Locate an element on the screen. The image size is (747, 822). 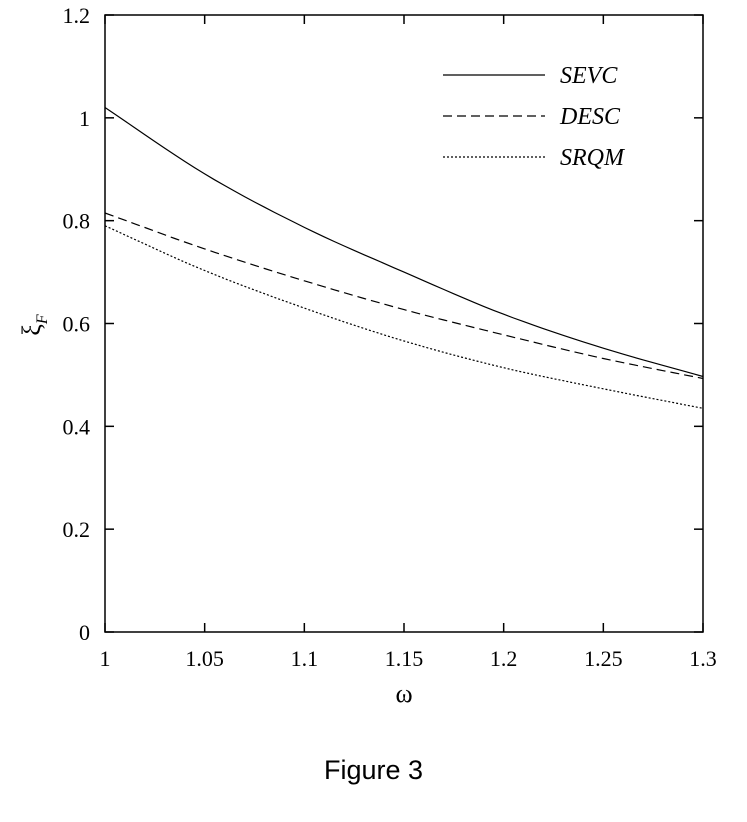
y-tick-label: 0.2 is located at coordinates (77, 529).